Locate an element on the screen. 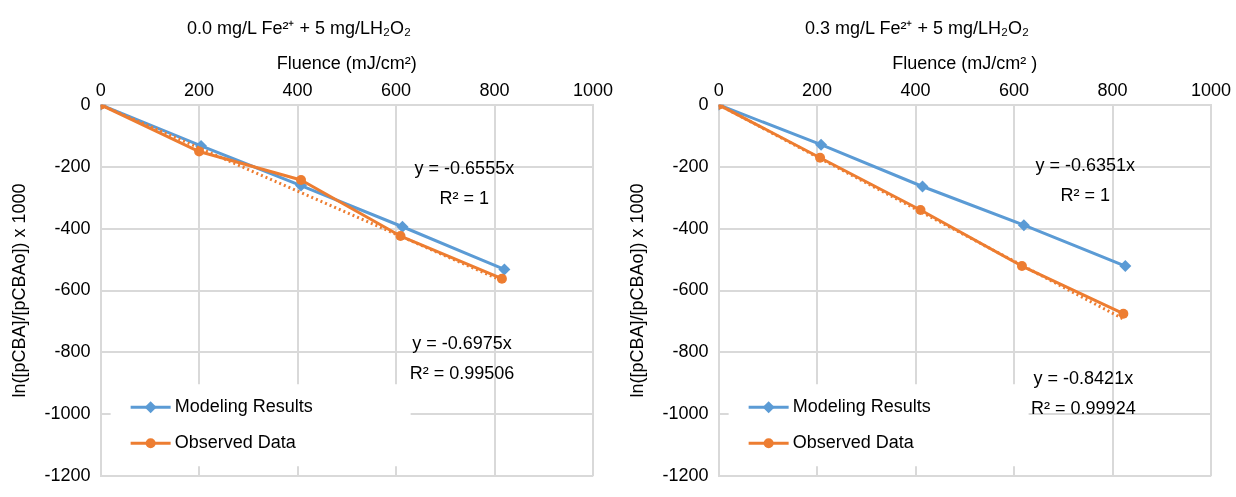 The width and height of the screenshot is (1236, 497). annotation: R² = 0.99924 is located at coordinates (1083, 407).